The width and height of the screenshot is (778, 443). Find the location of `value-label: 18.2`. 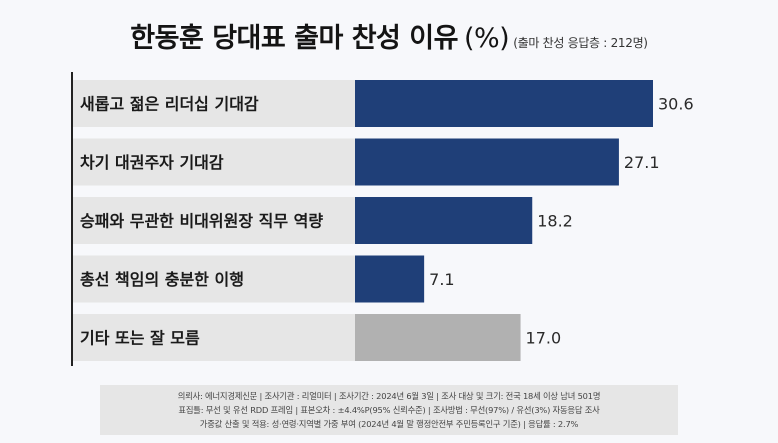

value-label: 18.2 is located at coordinates (555, 221).